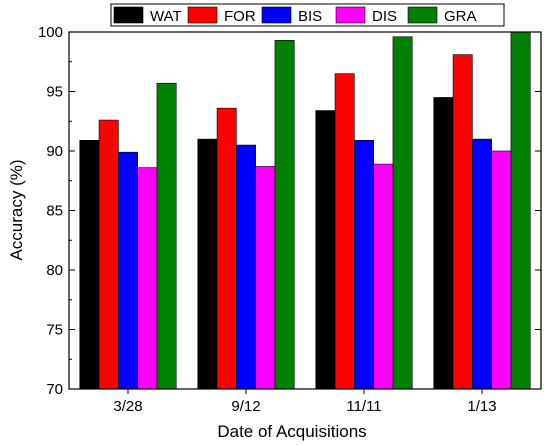 The image size is (550, 445). What do you see at coordinates (291, 431) in the screenshot?
I see `x-axis-label: Date of Acquisitions` at bounding box center [291, 431].